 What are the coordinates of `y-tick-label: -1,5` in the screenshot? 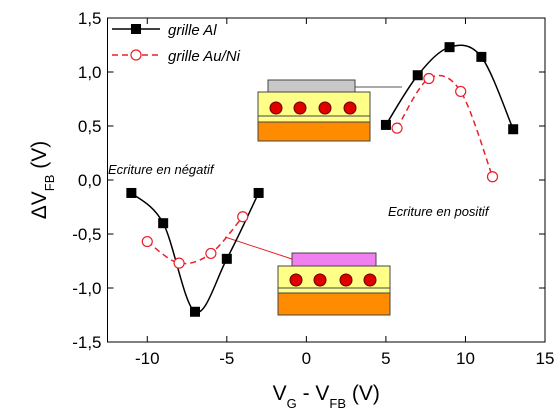 It's located at (86, 342).